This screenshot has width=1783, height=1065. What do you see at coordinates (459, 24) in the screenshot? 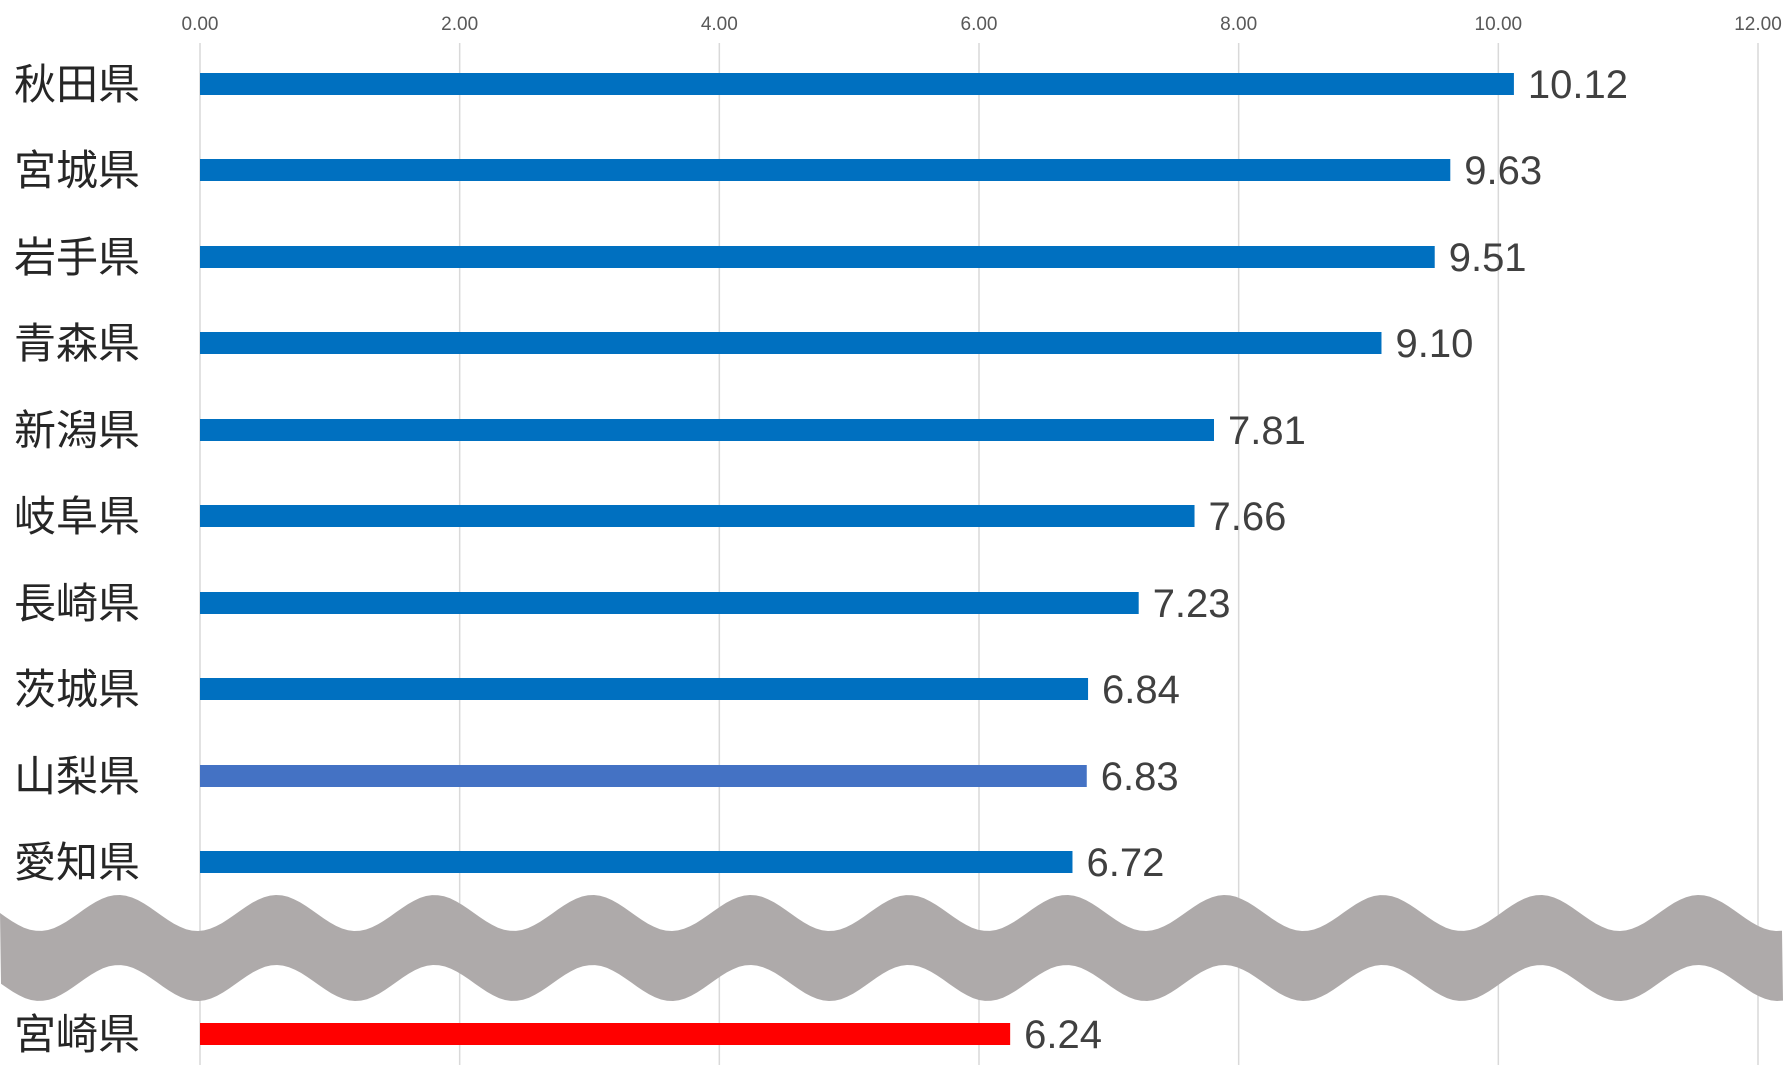
I see `x-tick-label: 2.00` at bounding box center [459, 24].